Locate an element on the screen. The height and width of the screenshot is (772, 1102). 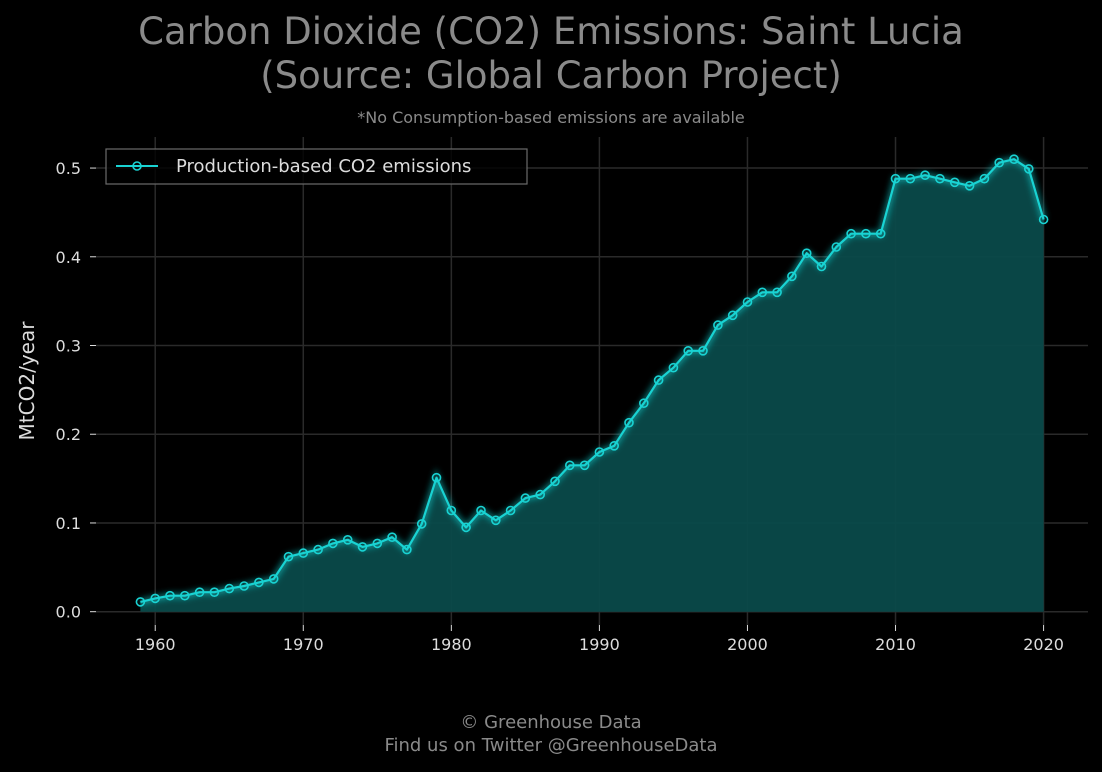
x-tick-label: 2010 is located at coordinates (895, 644).